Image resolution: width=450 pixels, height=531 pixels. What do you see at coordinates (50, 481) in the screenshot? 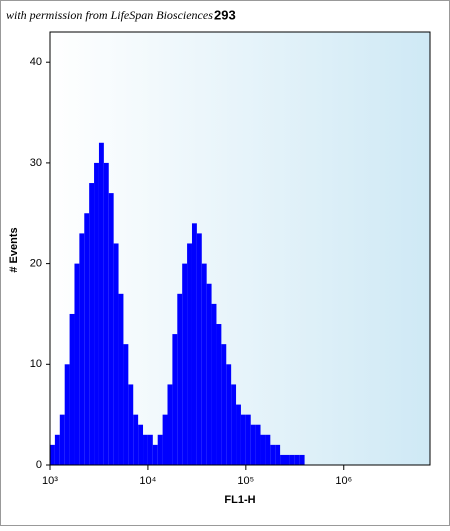
I see `x-tick-label: 10³` at bounding box center [50, 481].